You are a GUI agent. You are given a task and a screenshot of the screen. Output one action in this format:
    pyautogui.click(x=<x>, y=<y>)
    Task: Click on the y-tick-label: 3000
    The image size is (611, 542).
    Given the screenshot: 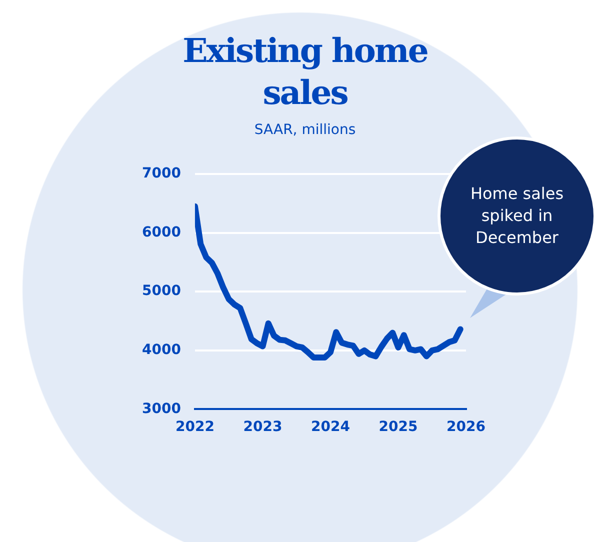 What is the action you would take?
    pyautogui.click(x=162, y=408)
    